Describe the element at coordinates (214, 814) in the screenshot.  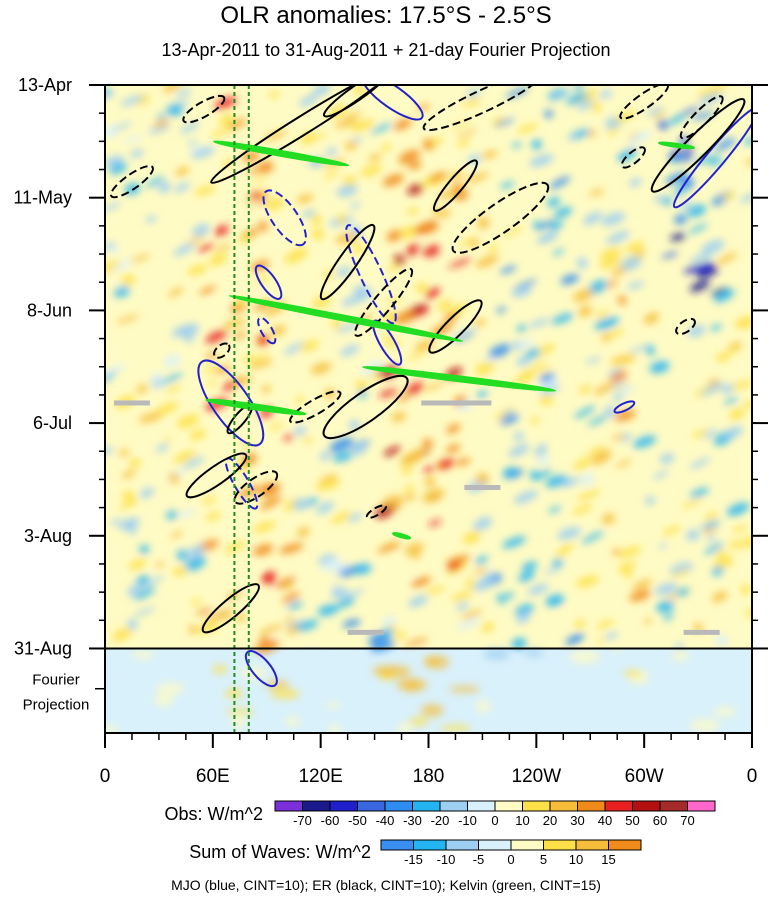
I see `colorbar-title: Obs: W/m^2` at that location.